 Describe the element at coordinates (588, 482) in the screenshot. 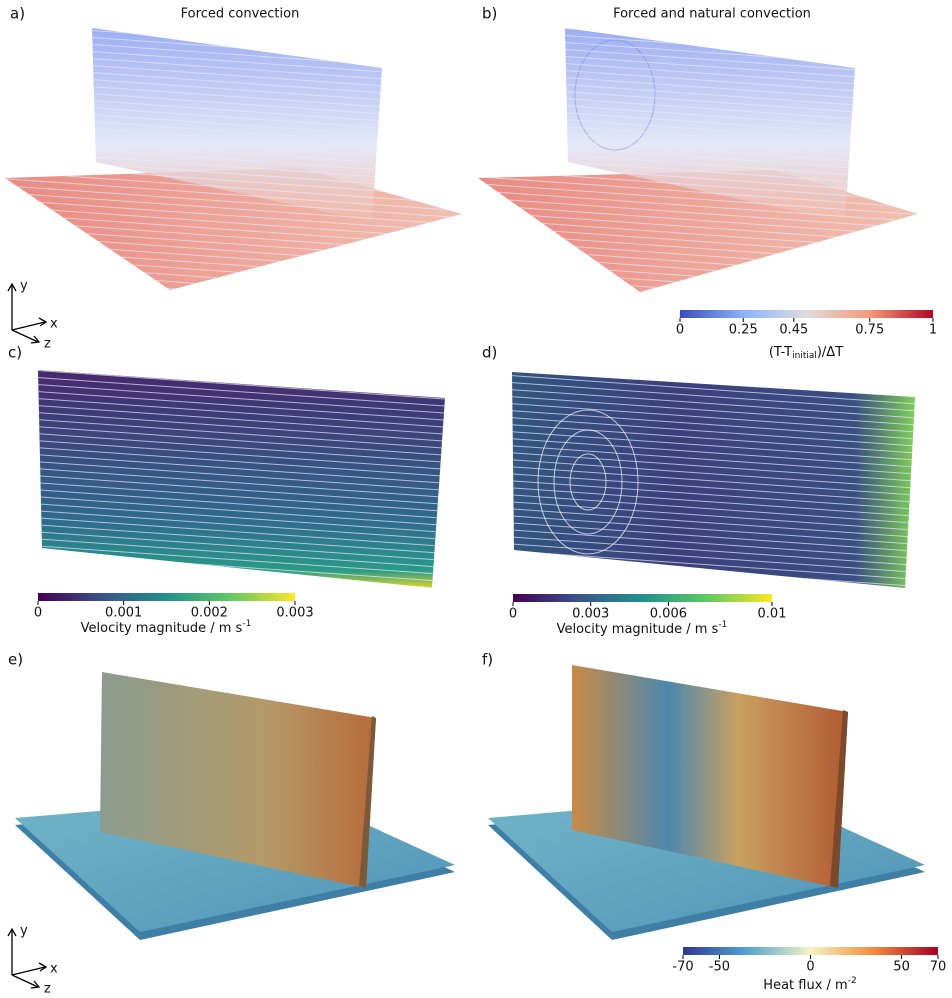

I see `vortex` at that location.